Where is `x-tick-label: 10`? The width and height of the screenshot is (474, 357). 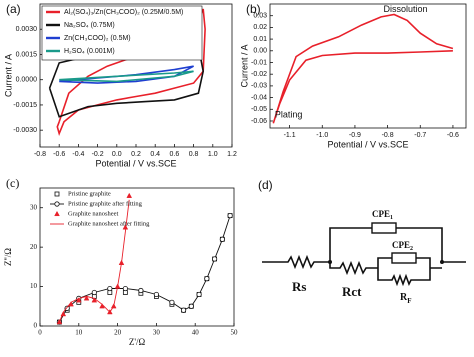 x-tick-label: 10 is located at coordinates (79, 333).